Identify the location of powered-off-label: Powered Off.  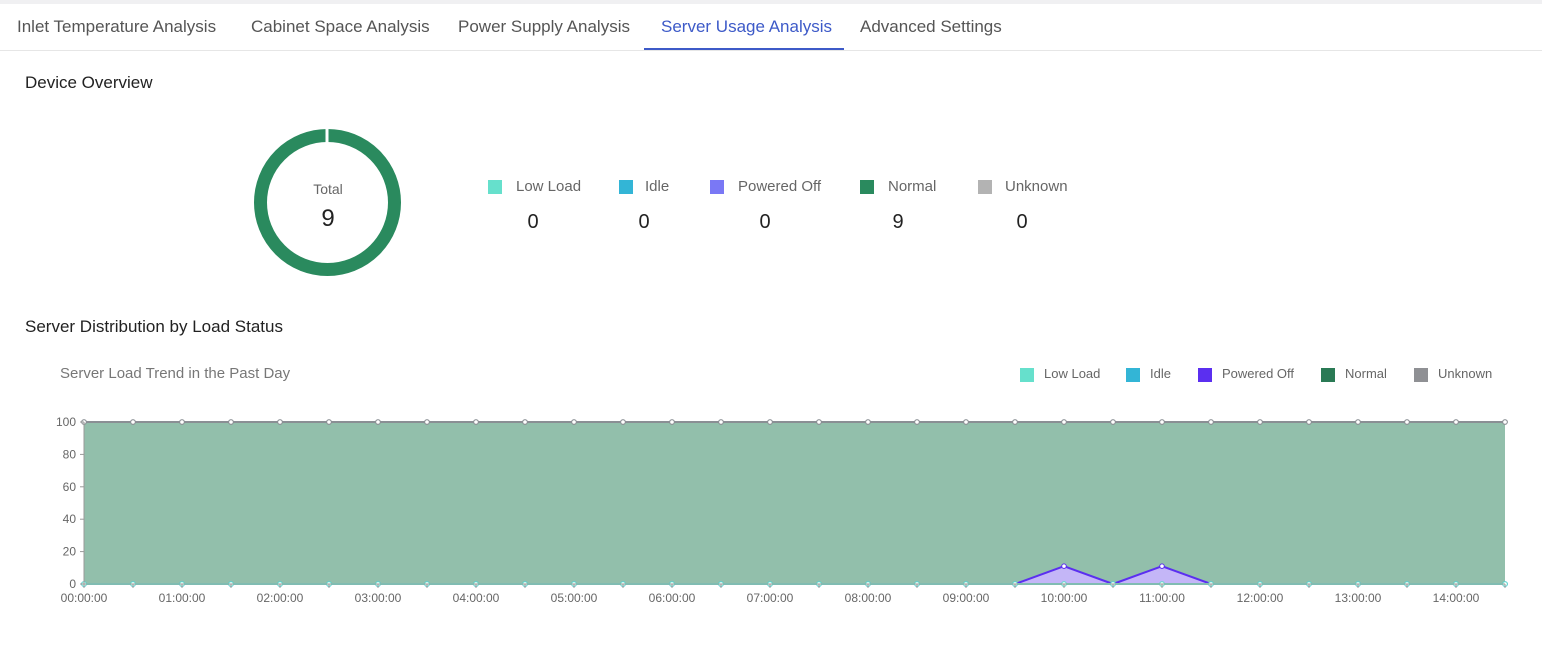
(780, 186).